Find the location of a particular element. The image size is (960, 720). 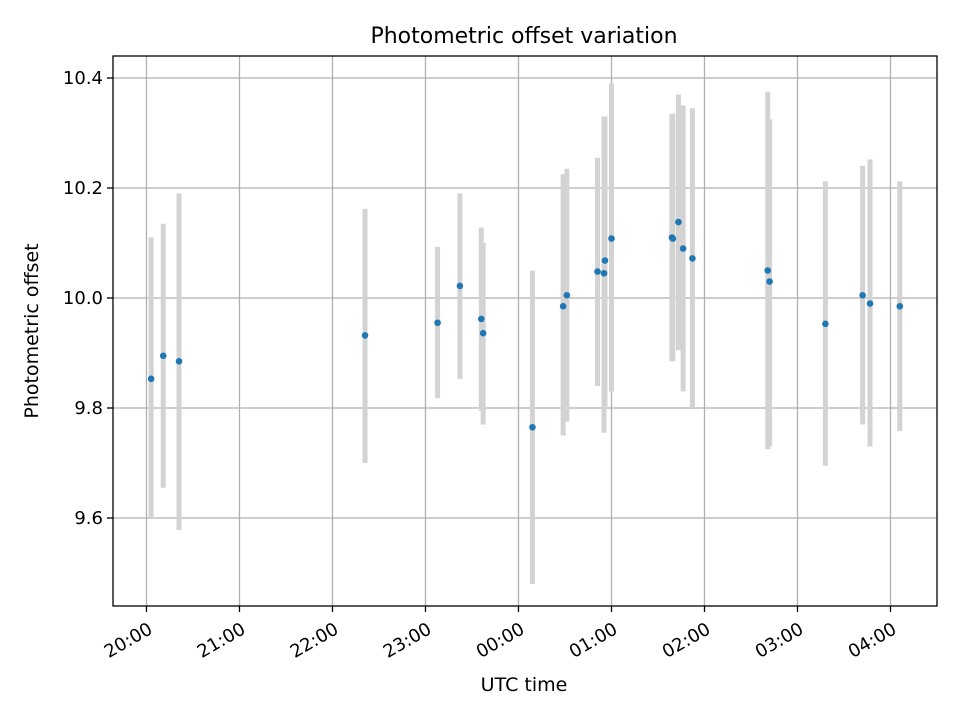

x-tick-label: 20:00 is located at coordinates (128, 641).